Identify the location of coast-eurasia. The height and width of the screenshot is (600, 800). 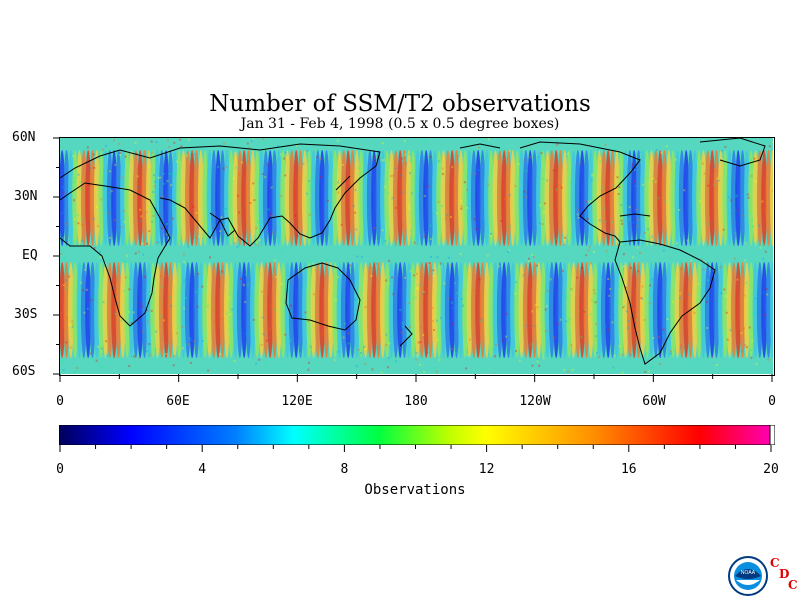
(220, 195).